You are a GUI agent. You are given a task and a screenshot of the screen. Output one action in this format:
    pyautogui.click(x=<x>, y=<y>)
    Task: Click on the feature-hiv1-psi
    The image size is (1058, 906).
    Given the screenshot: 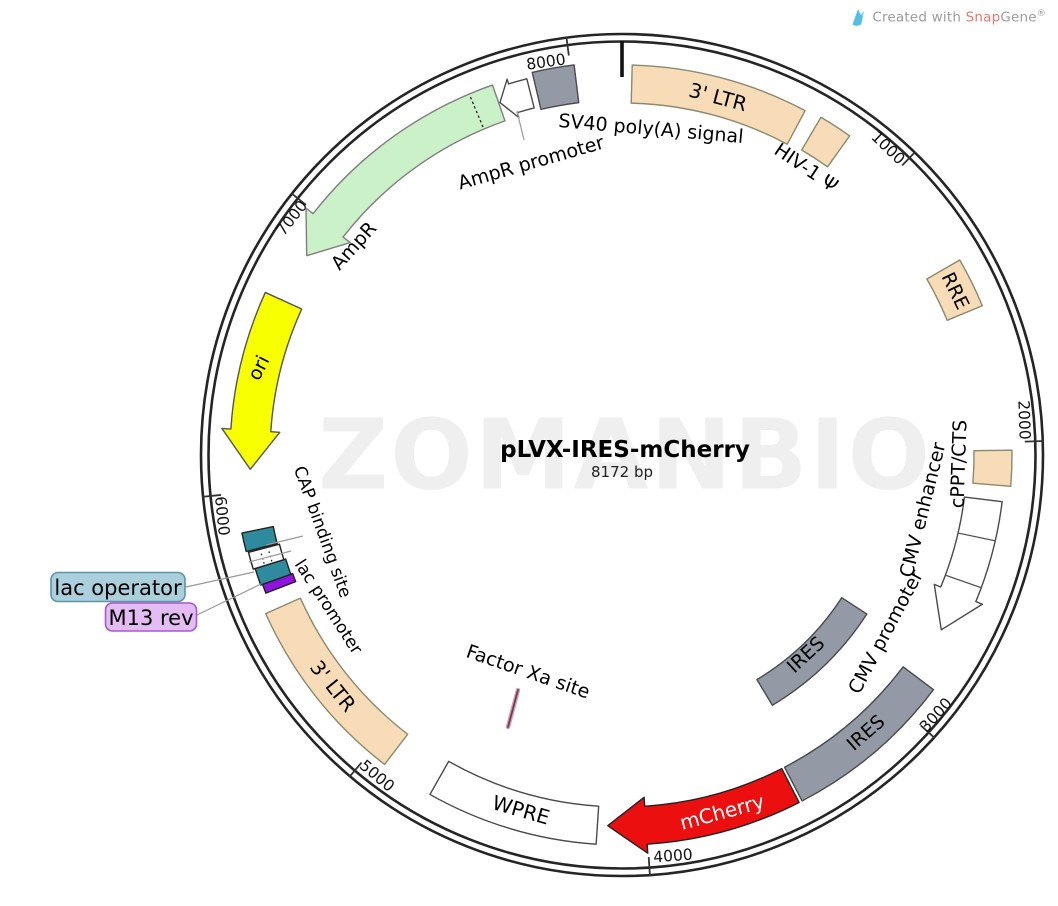 What is the action you would take?
    pyautogui.click(x=825, y=142)
    